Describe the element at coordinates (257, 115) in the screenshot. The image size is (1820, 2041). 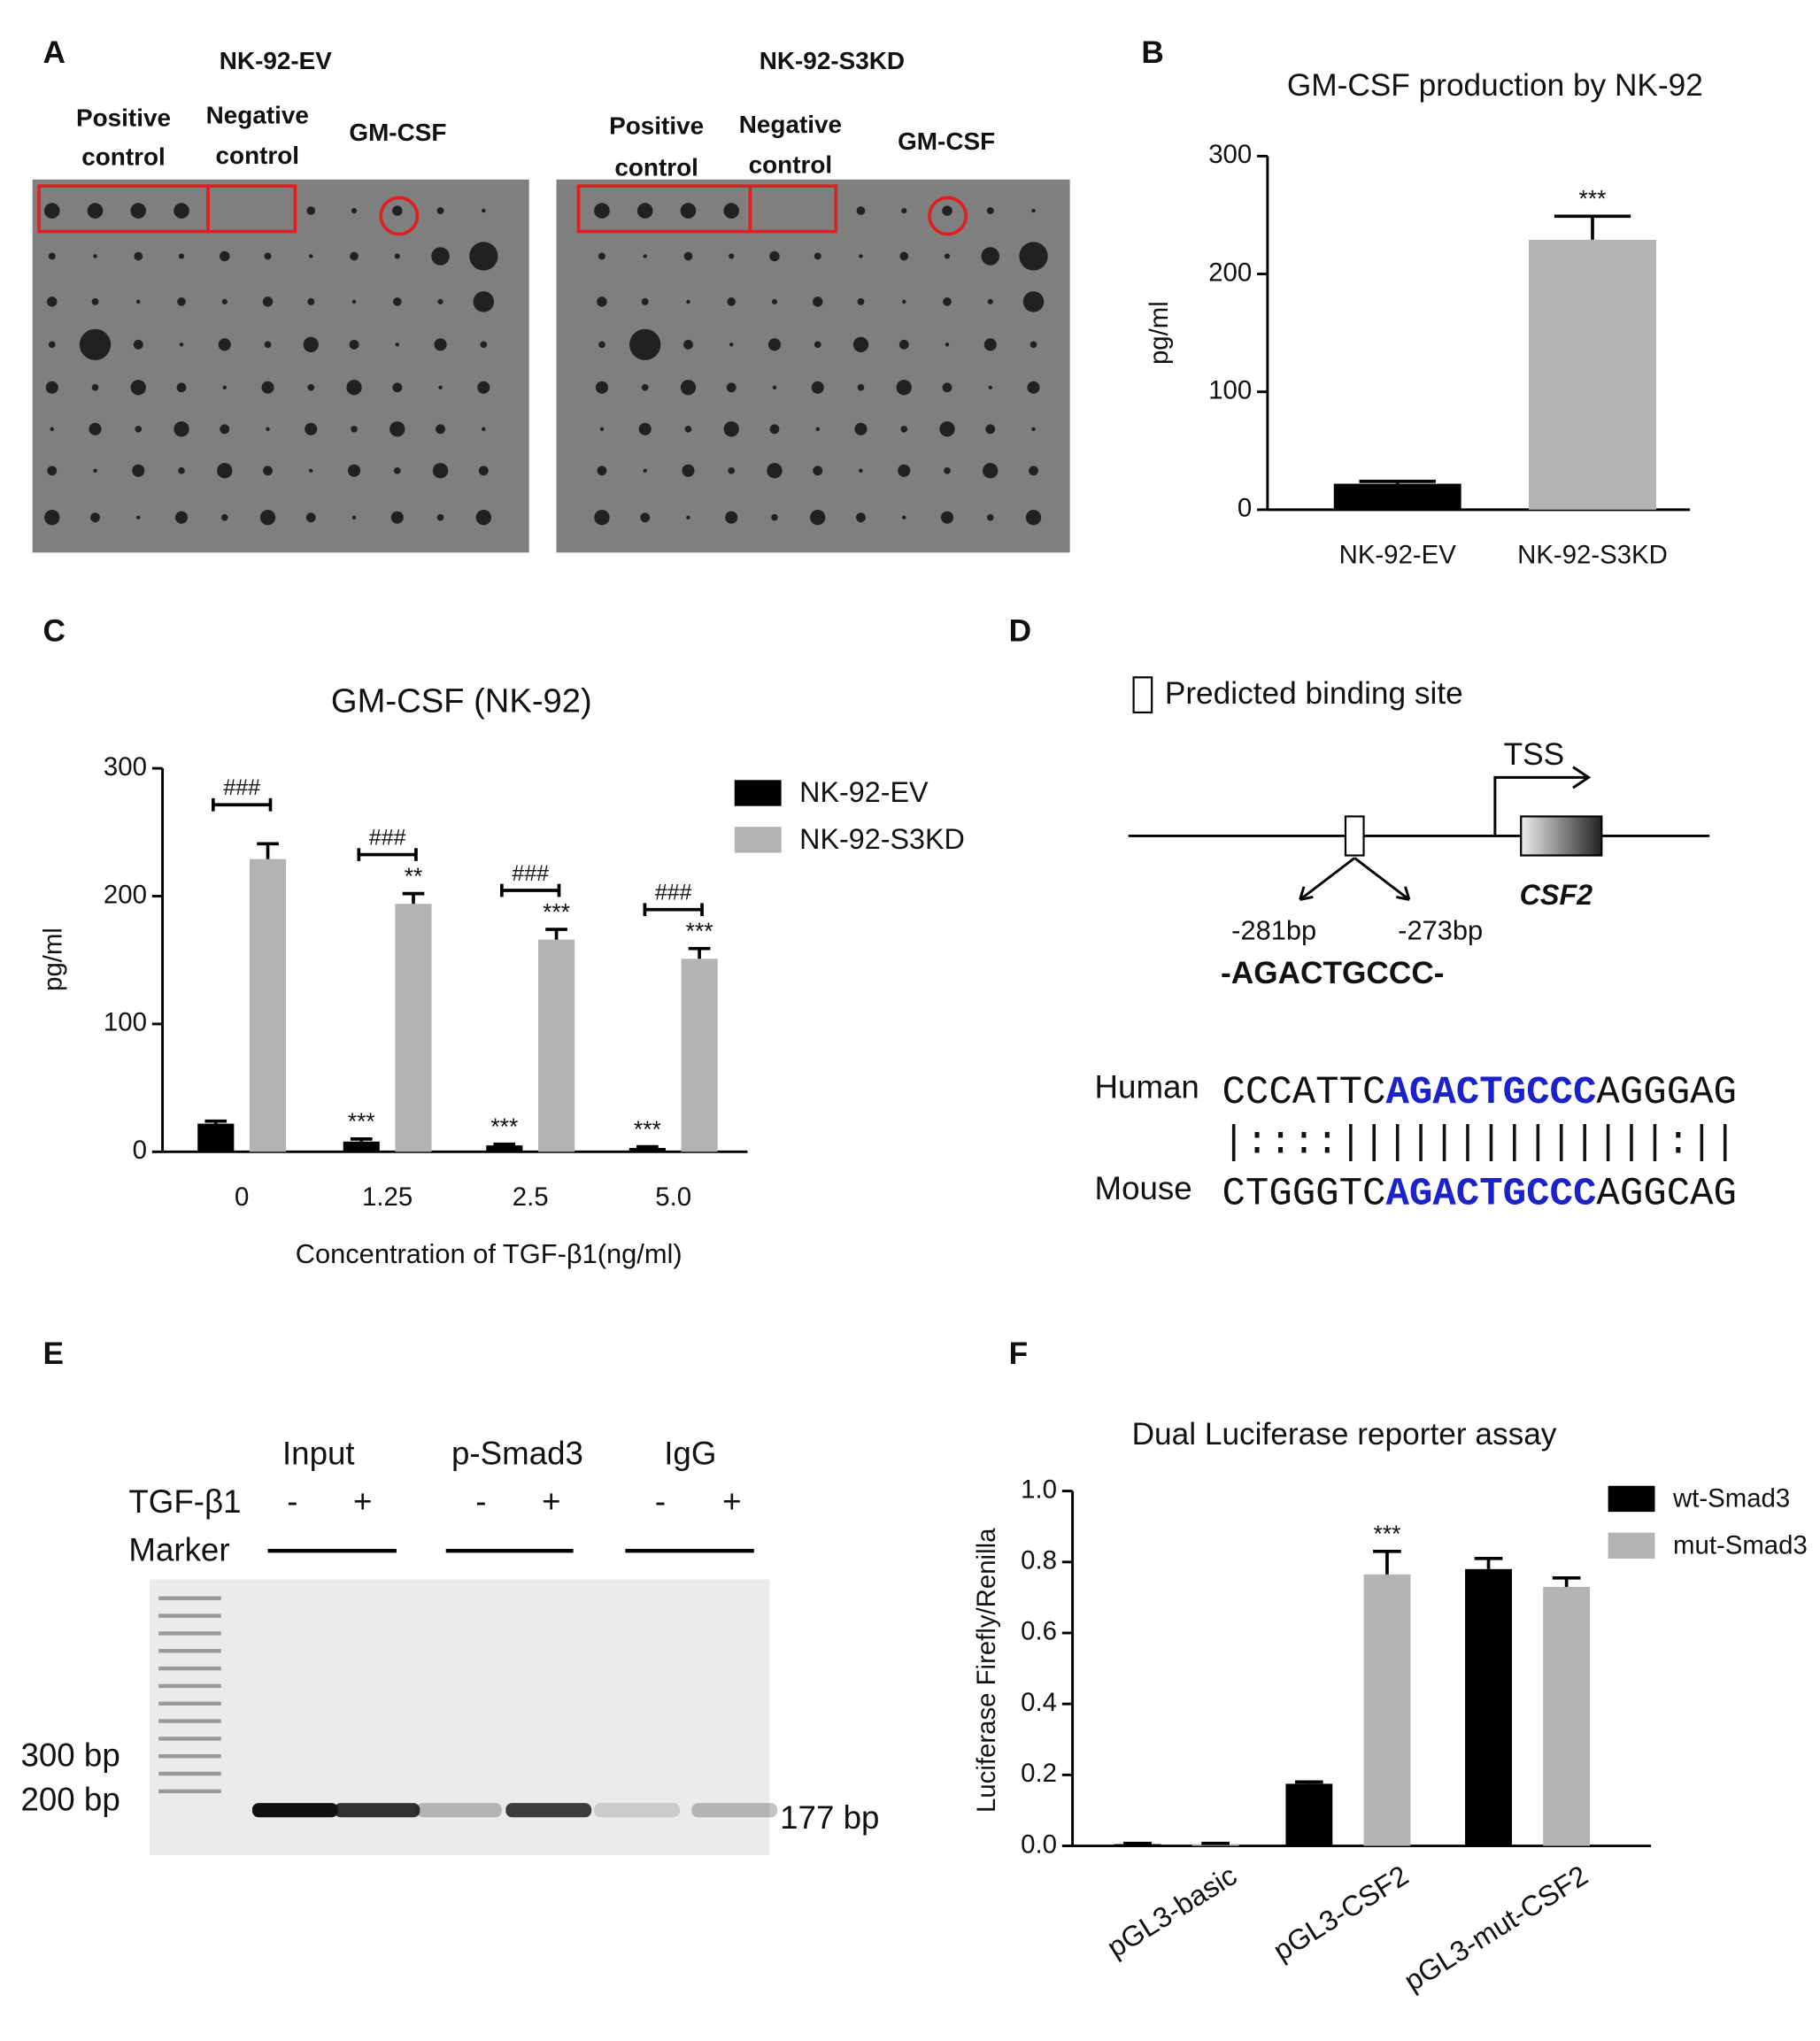
I see `blot-label: Negative` at that location.